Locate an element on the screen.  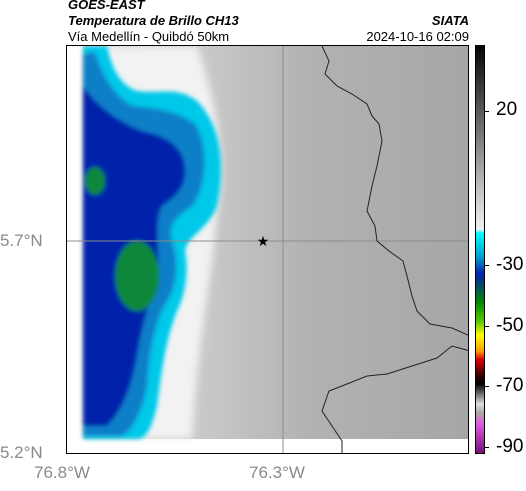
timestamp: 2024-10-16 02:09 is located at coordinates (417, 36).